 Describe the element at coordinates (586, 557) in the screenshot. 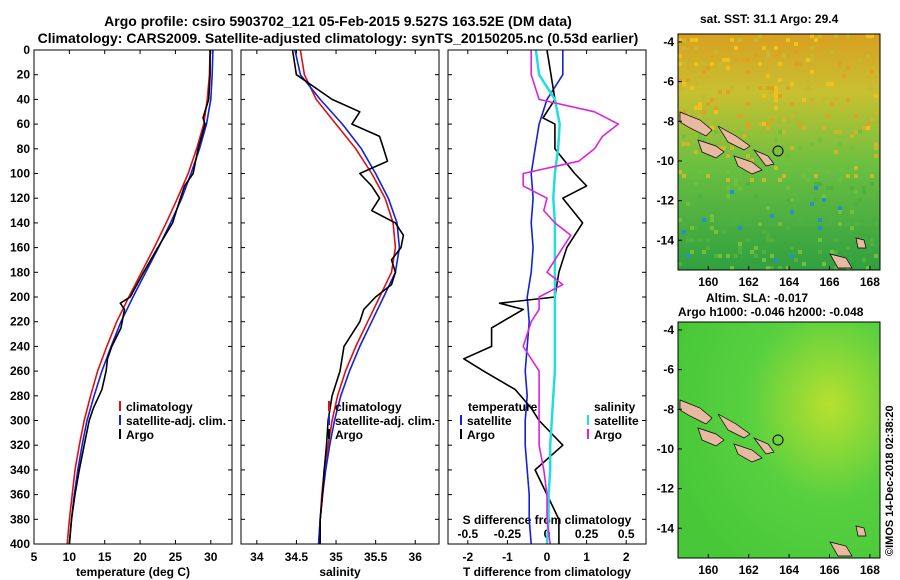

I see `x-tick-label: 1` at that location.